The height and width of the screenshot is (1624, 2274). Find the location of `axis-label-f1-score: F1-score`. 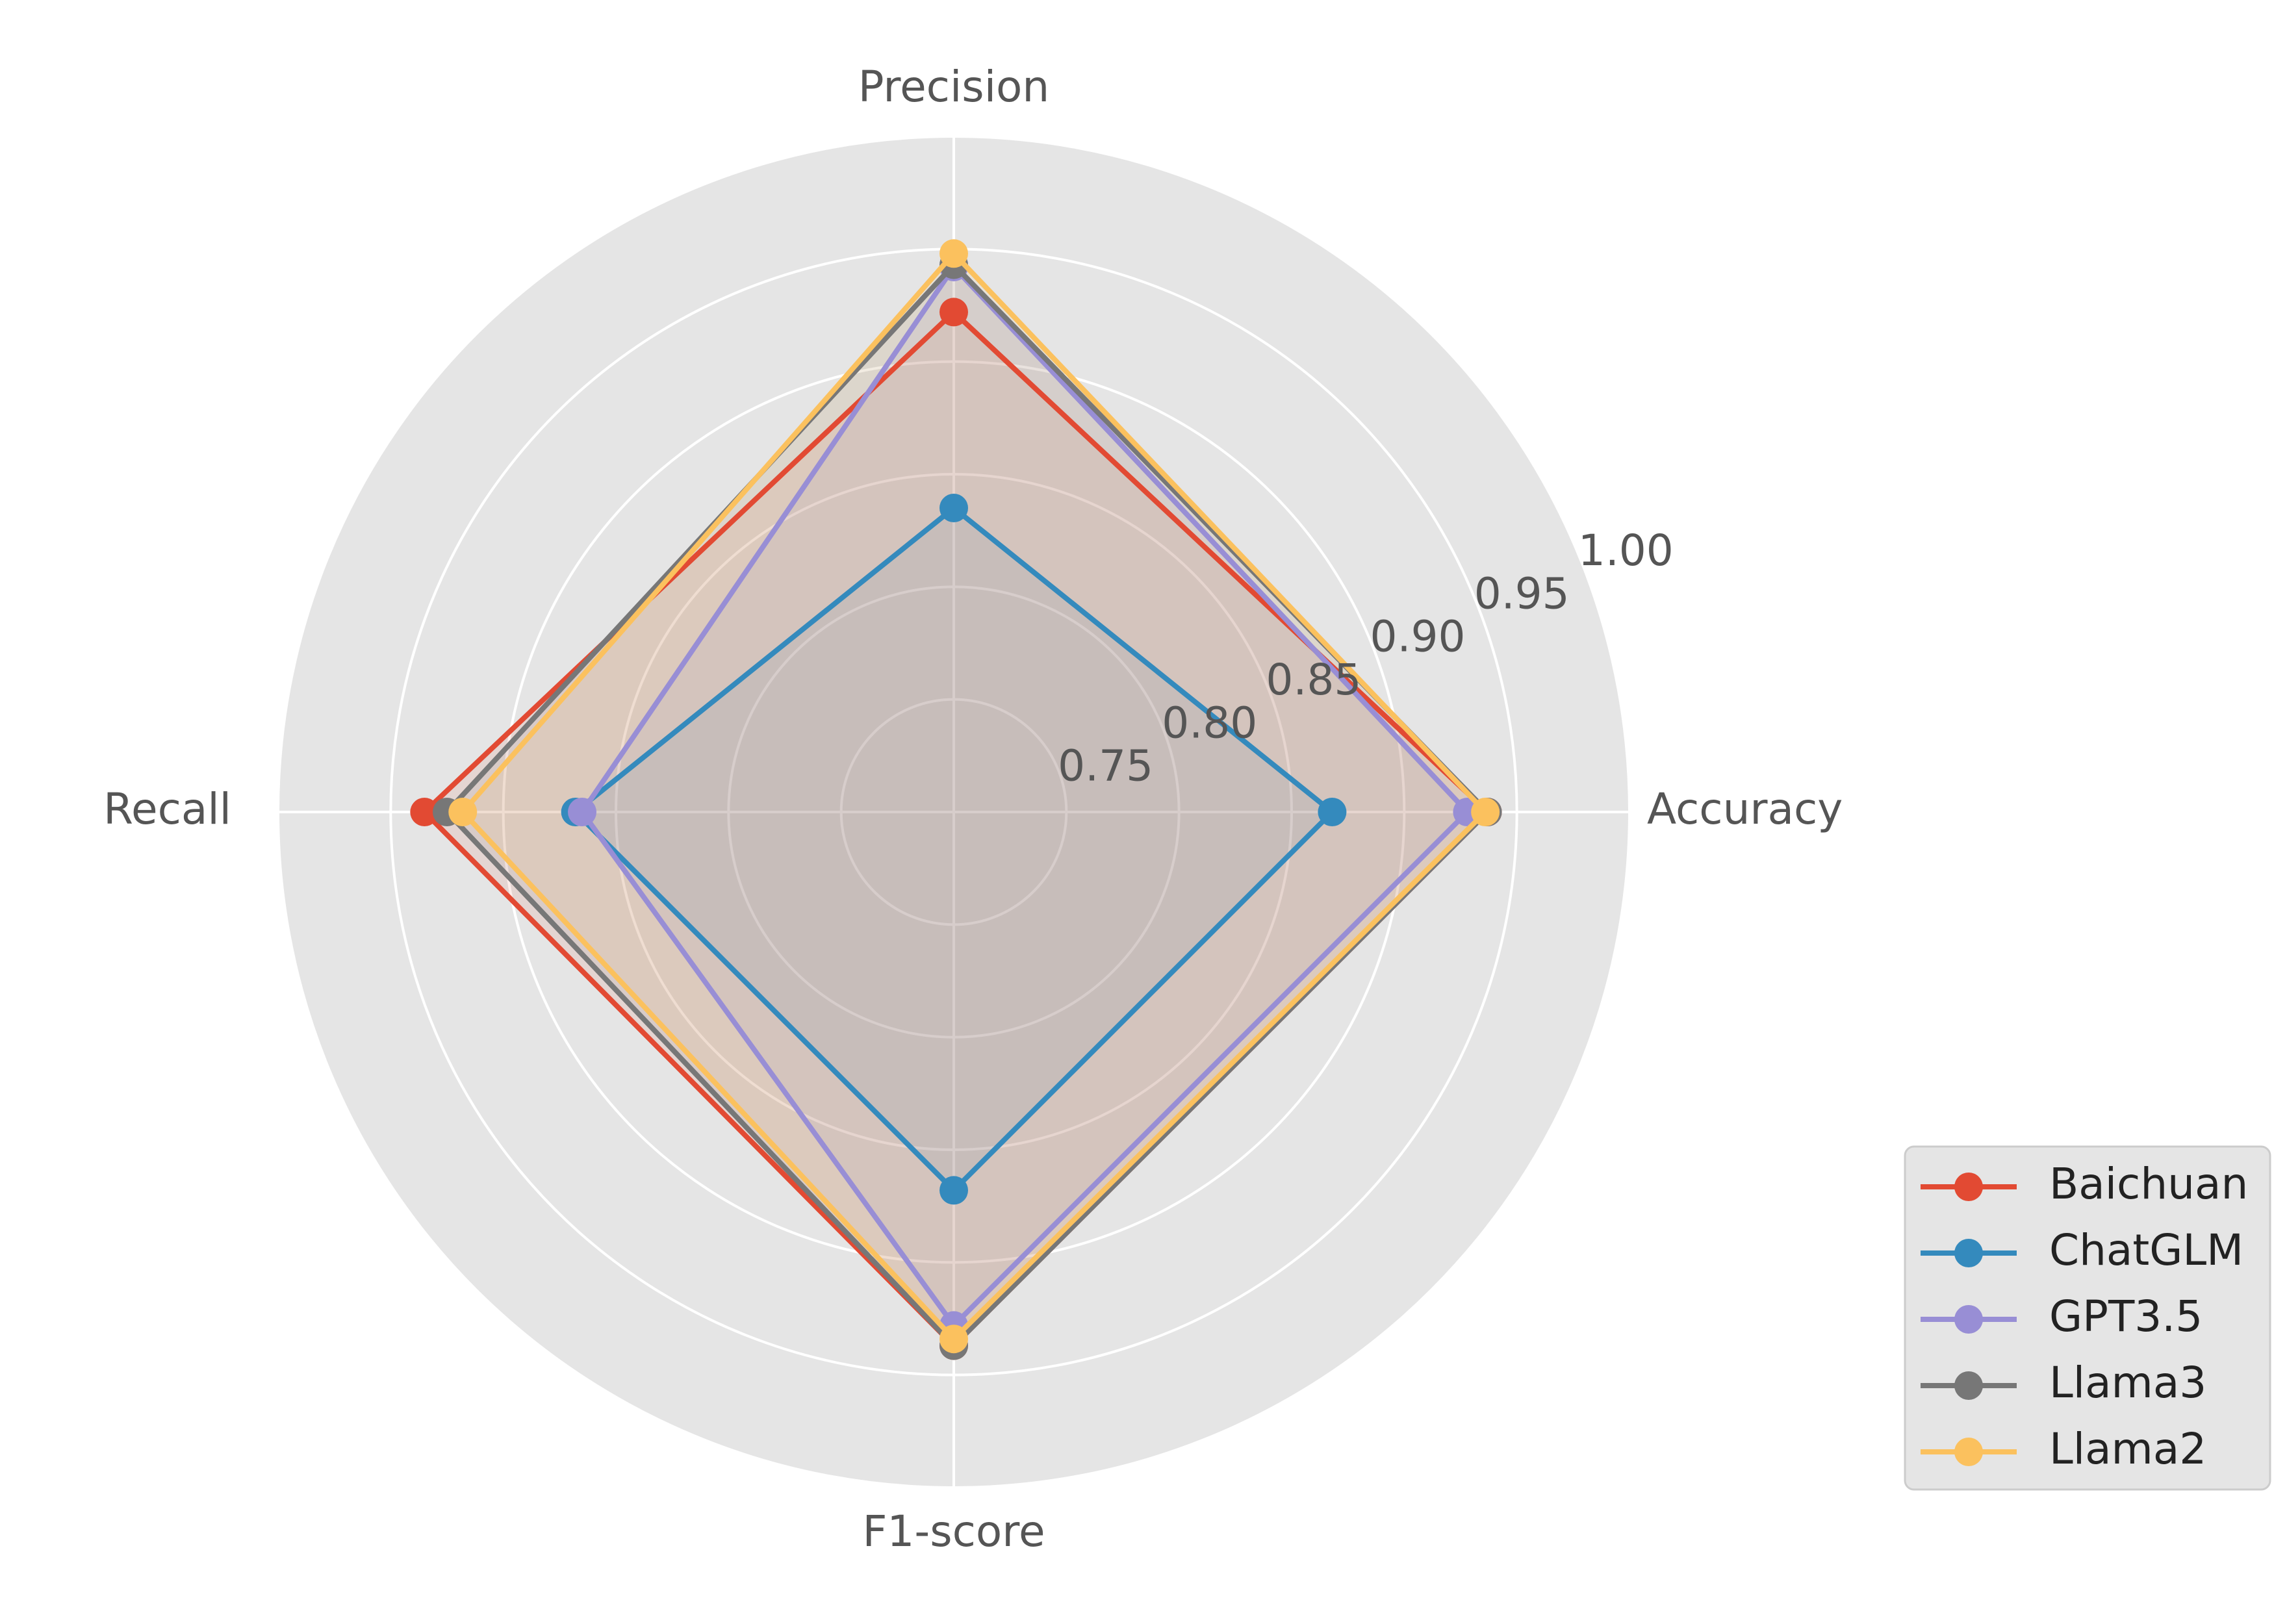

axis-label-f1-score: F1-score is located at coordinates (953, 1531).